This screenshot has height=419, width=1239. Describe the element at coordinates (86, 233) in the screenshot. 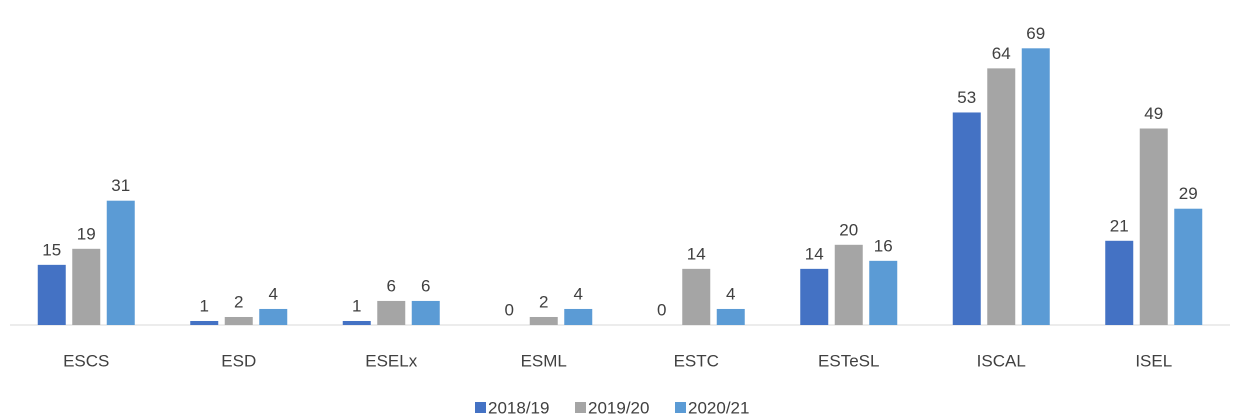

I see `data-label: 19` at that location.